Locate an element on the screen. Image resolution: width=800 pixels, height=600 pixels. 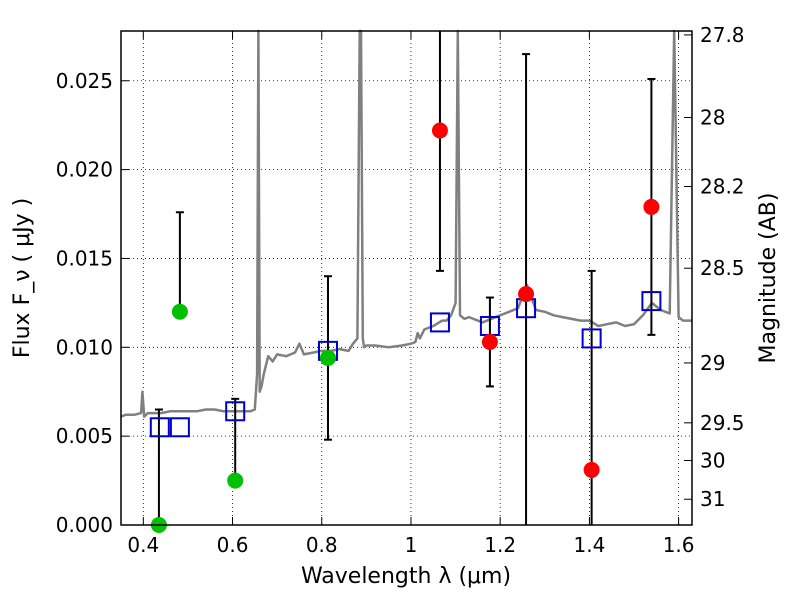
y-right-tick-label: 29 is located at coordinates (712, 363).